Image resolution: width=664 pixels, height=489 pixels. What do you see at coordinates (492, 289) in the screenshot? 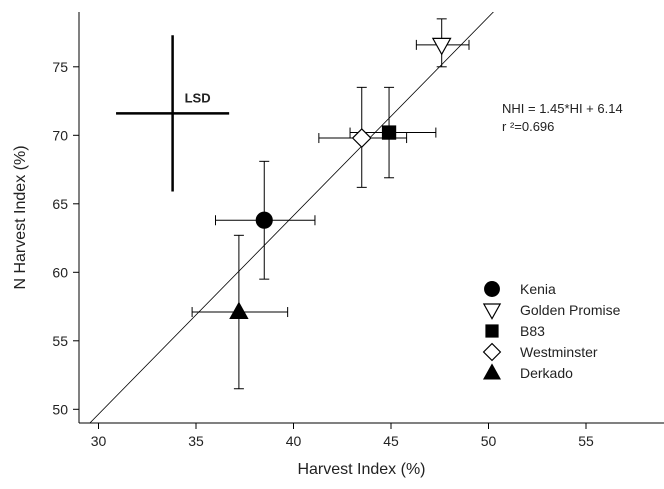
I see `legend-marker-kenia` at bounding box center [492, 289].